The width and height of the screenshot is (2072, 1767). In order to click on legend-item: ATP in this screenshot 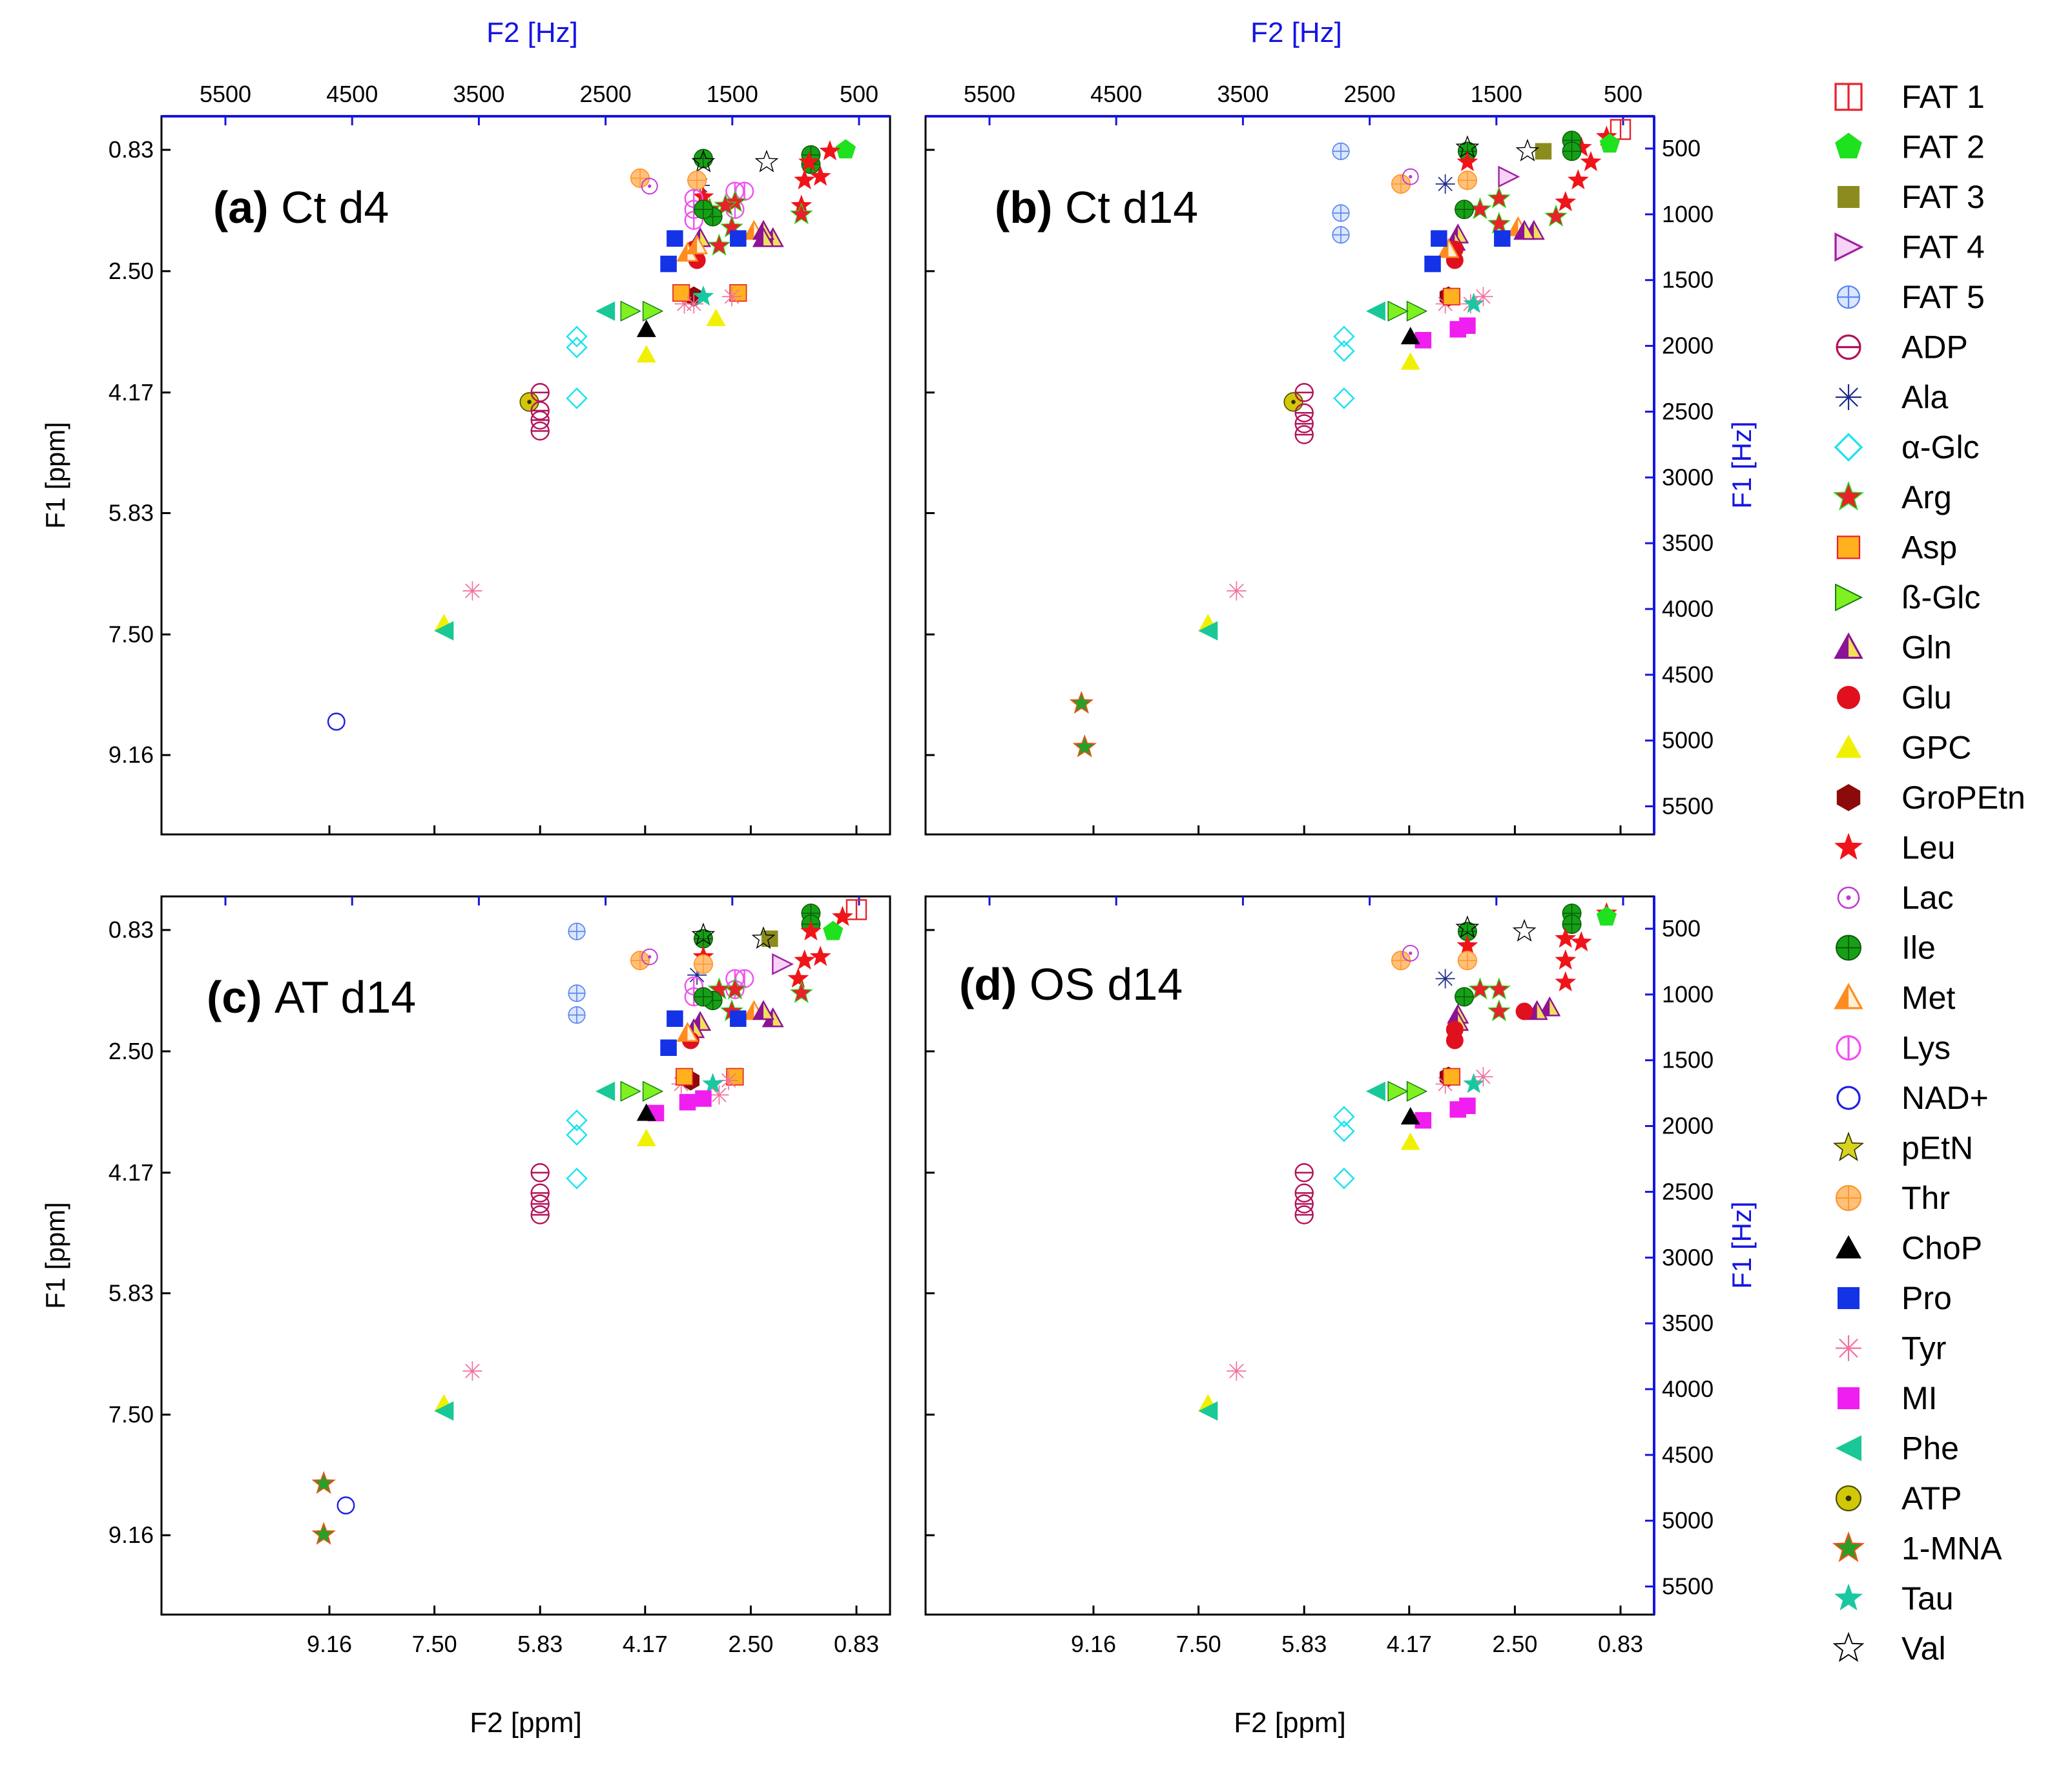, I will do `click(1898, 1498)`.